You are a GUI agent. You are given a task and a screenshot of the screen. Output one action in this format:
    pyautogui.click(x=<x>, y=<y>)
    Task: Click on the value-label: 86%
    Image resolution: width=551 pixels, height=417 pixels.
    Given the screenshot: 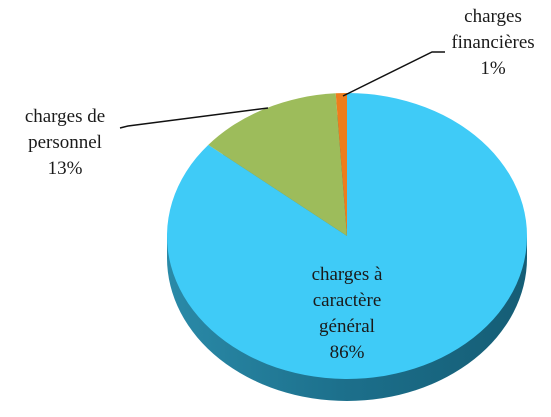 What is the action you would take?
    pyautogui.click(x=347, y=352)
    